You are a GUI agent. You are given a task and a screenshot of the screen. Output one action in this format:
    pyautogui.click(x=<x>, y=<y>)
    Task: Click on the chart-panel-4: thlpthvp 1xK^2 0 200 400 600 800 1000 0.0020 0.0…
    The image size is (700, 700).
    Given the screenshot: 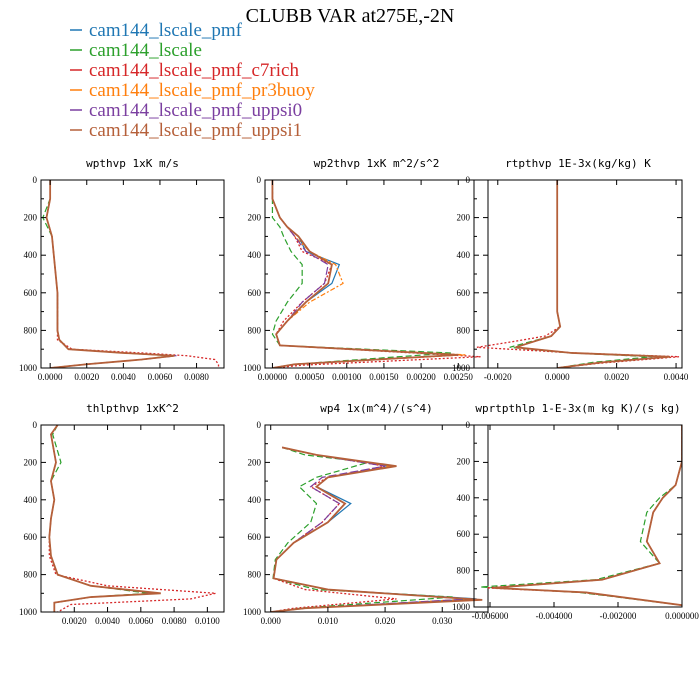 What is the action you would take?
    pyautogui.click(x=122, y=514)
    